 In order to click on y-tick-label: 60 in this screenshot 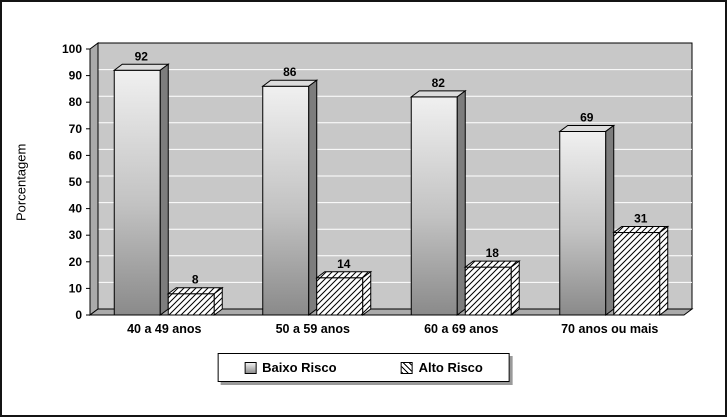, I will do `click(76, 155)`.